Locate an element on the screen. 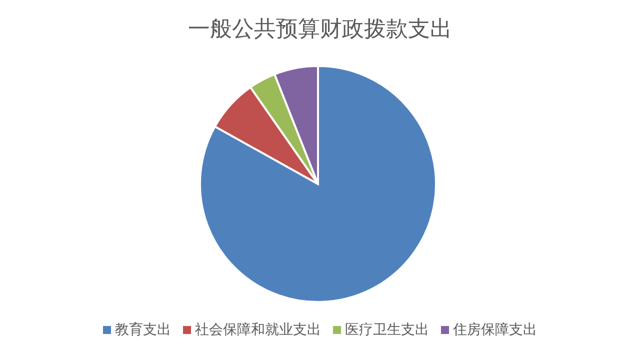  legend-label: 社会保障和就业支出 is located at coordinates (258, 330).